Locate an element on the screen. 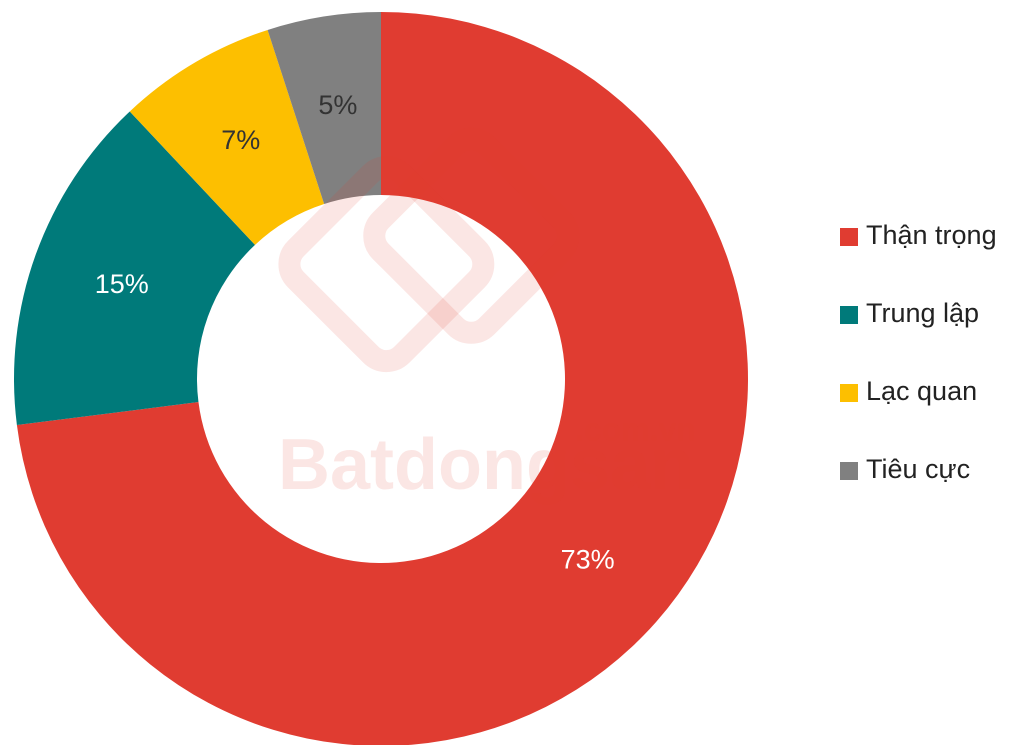  legend-label: Tiêu cực is located at coordinates (918, 469).